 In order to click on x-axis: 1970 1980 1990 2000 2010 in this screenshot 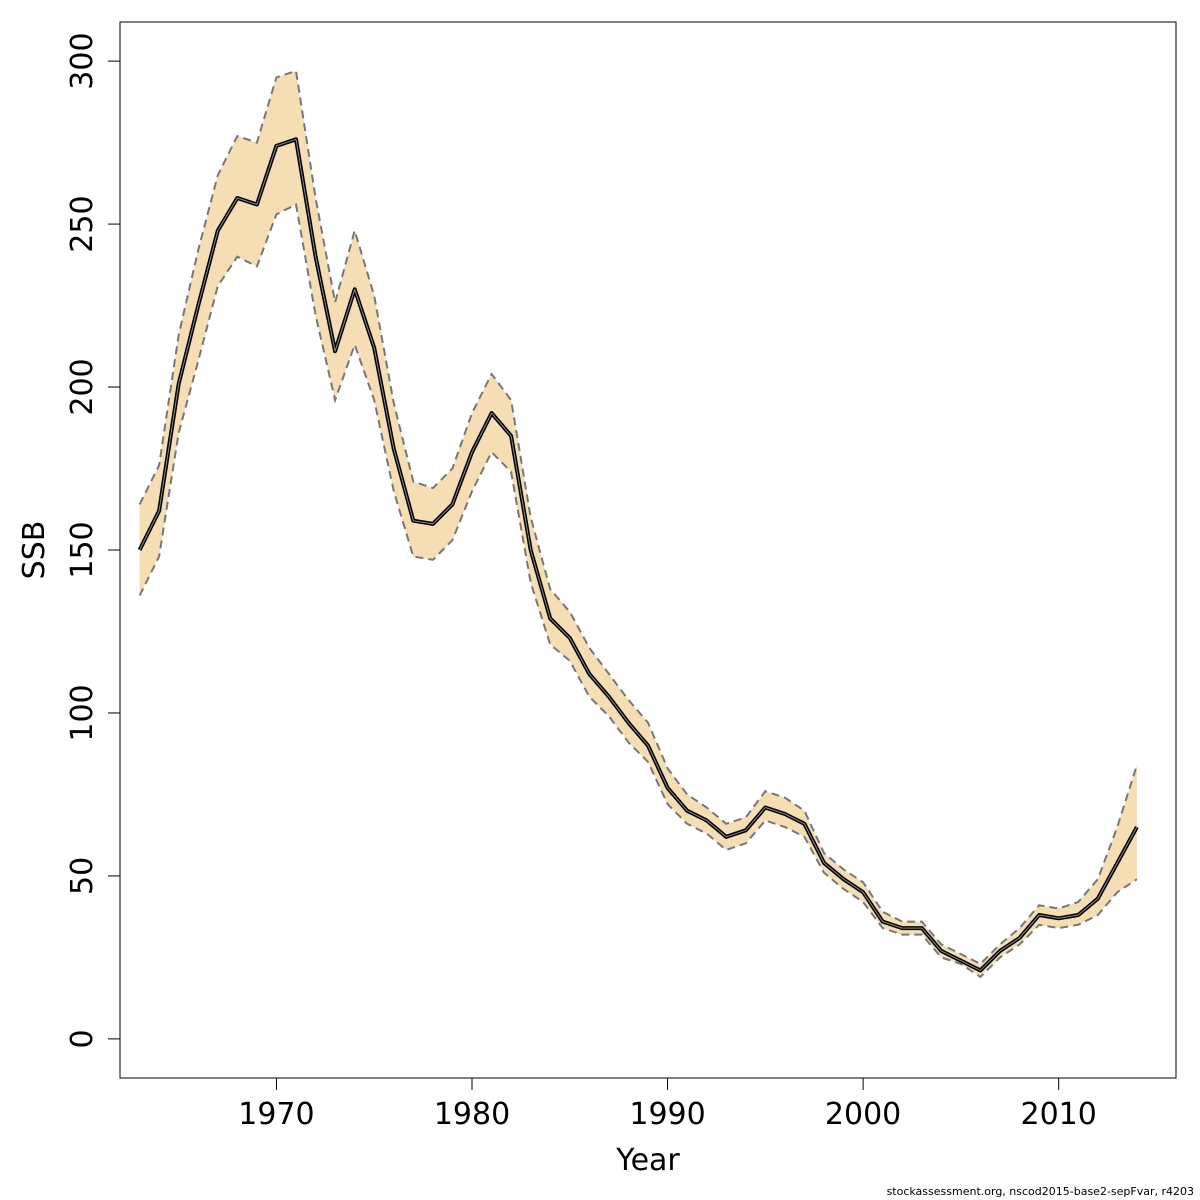, I will do `click(667, 1105)`.